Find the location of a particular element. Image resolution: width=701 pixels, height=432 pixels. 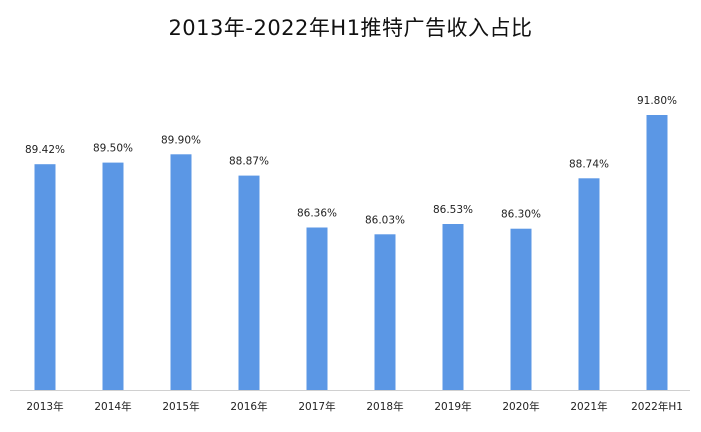

x-tick-label-2018年: 2018年 is located at coordinates (384, 406).